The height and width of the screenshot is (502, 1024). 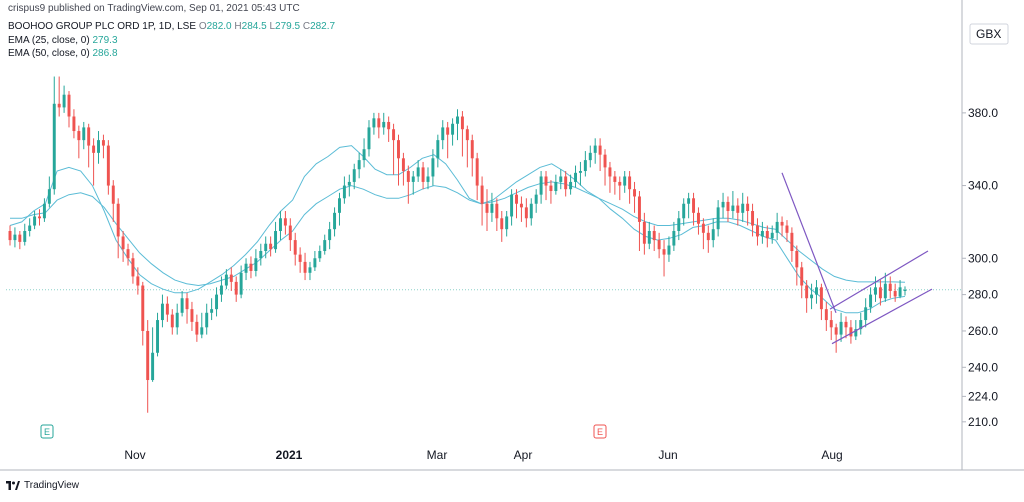 What do you see at coordinates (219, 26) in the screenshot?
I see `ohlc-open: 282.0` at bounding box center [219, 26].